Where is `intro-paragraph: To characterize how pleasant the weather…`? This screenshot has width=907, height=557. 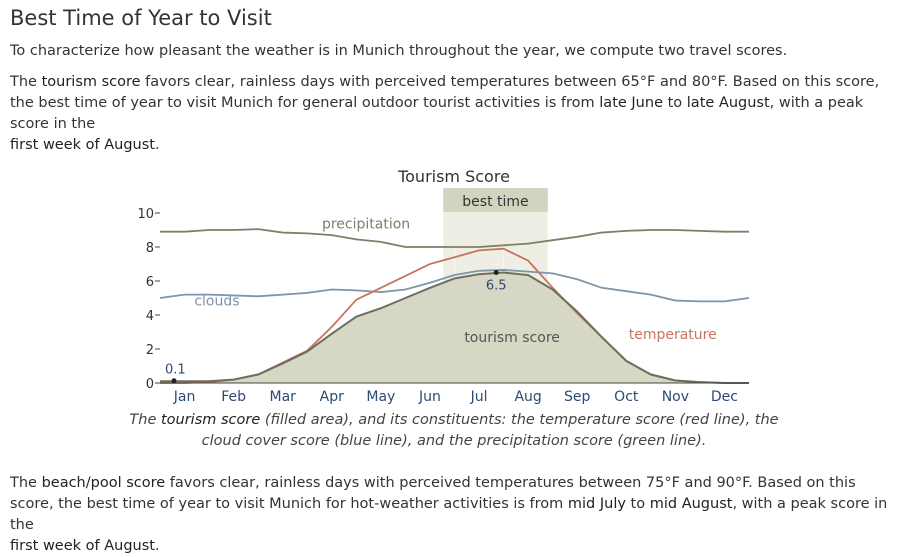
intro-paragraph: To characterize how pleasant the weather… is located at coordinates (399, 51).